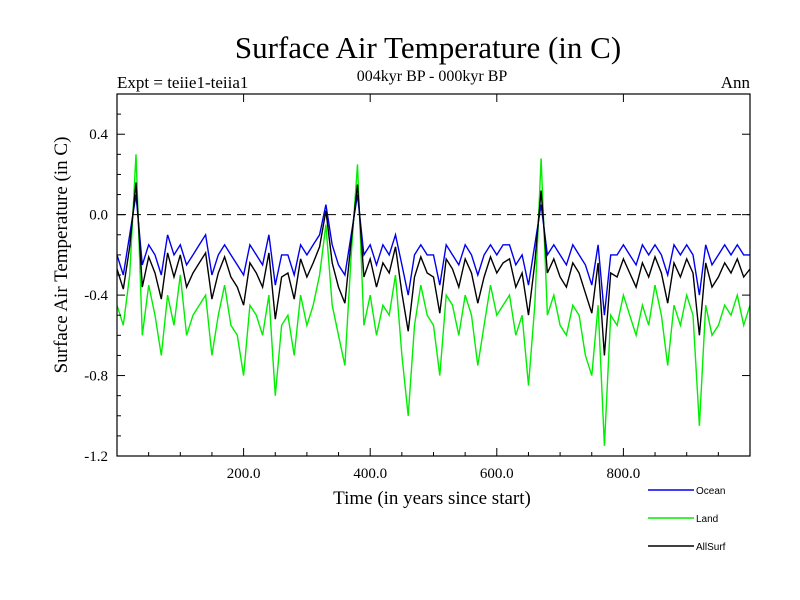 This screenshot has height=600, width=800. I want to click on legend-item-land: Land, so click(683, 519).